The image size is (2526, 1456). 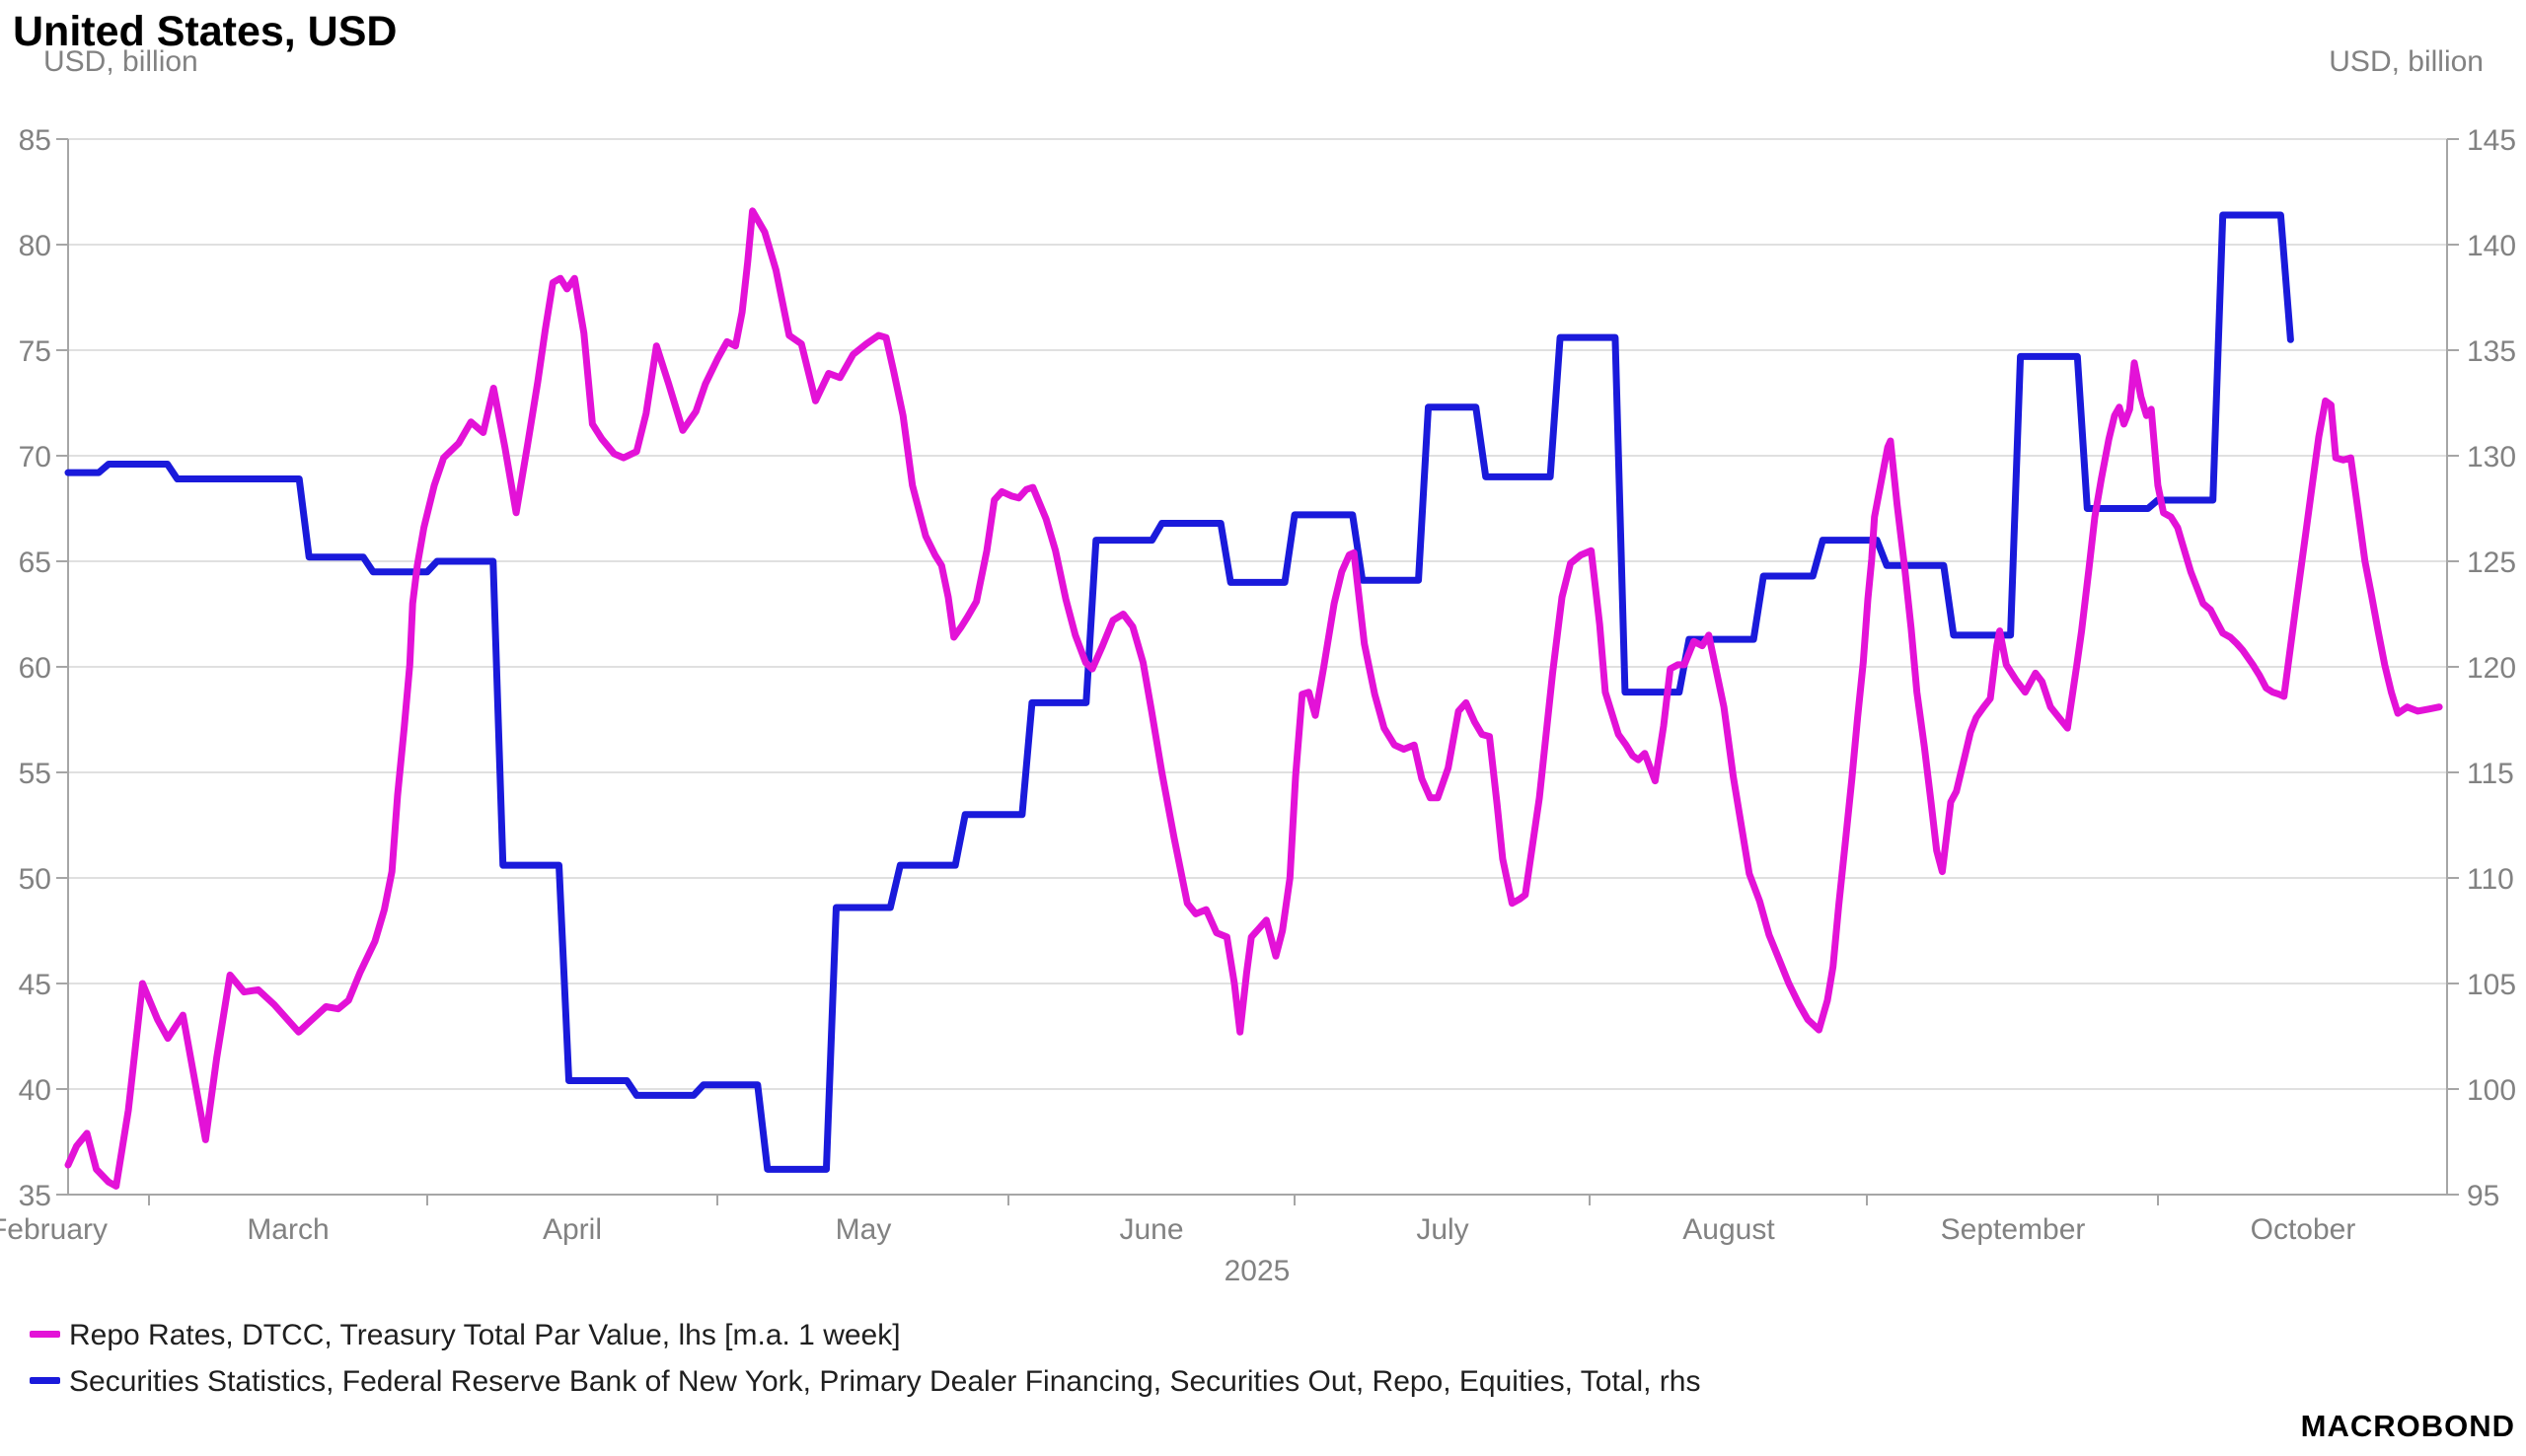 What do you see at coordinates (2491, 562) in the screenshot?
I see `y-right-tick-label: 125` at bounding box center [2491, 562].